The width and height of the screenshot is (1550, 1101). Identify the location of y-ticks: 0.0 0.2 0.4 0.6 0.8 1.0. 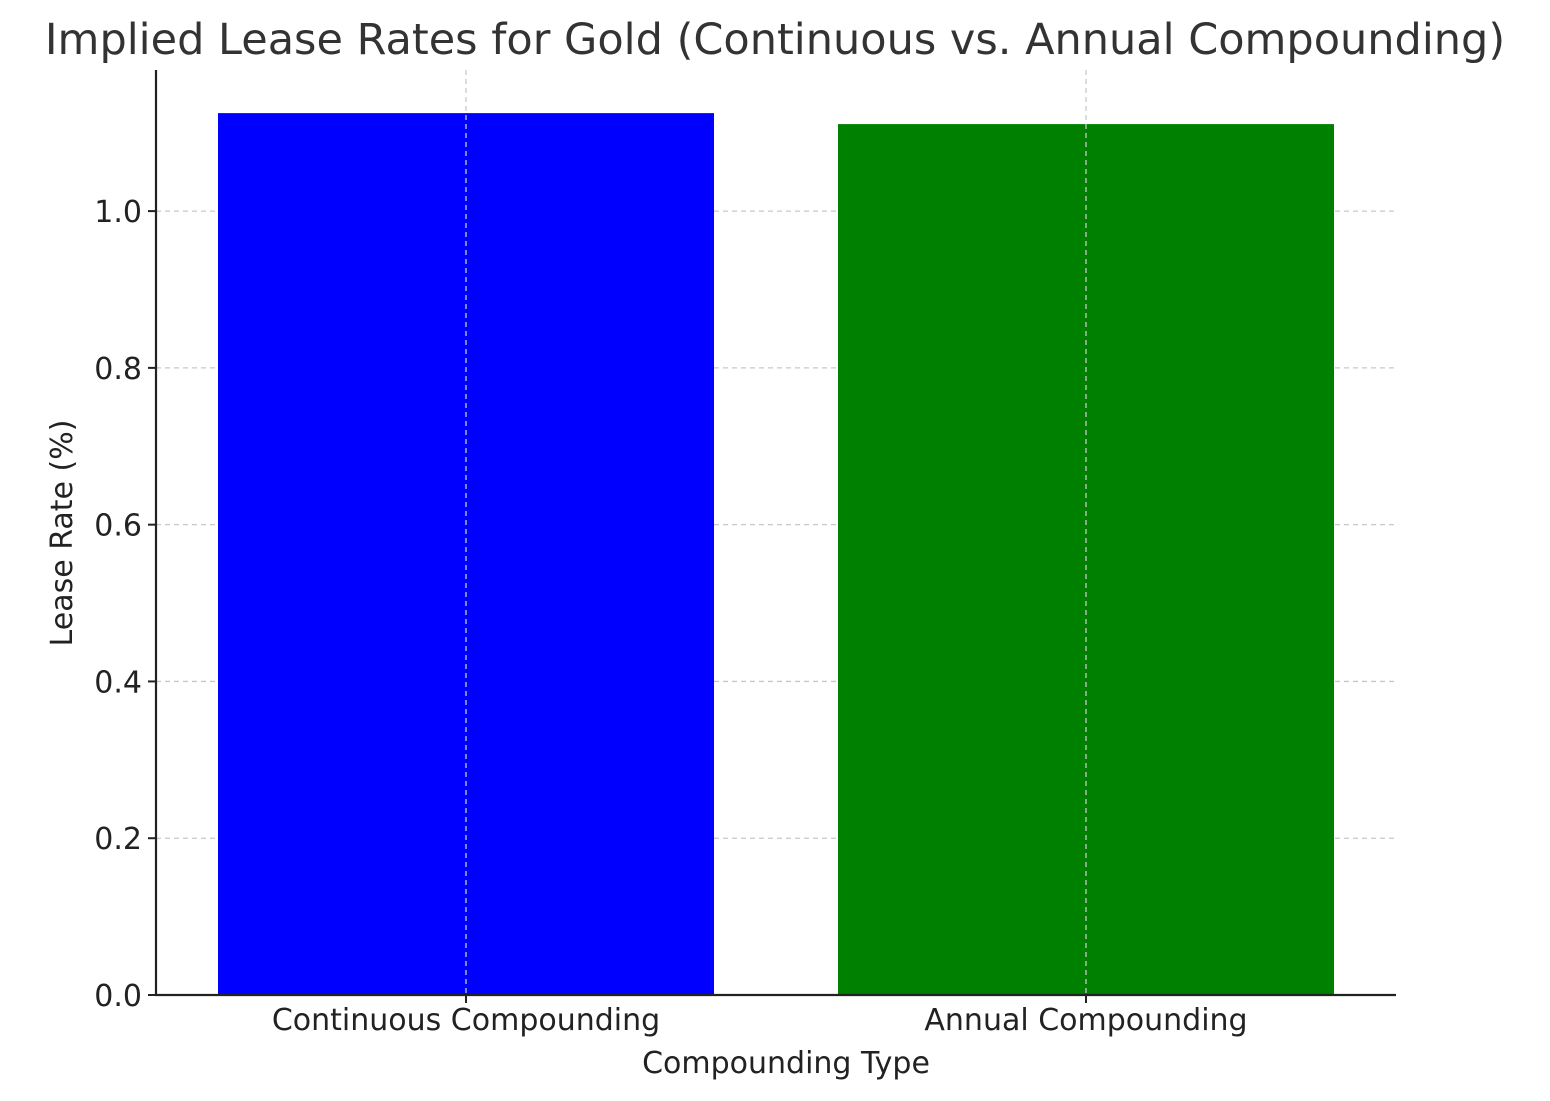
(125, 604).